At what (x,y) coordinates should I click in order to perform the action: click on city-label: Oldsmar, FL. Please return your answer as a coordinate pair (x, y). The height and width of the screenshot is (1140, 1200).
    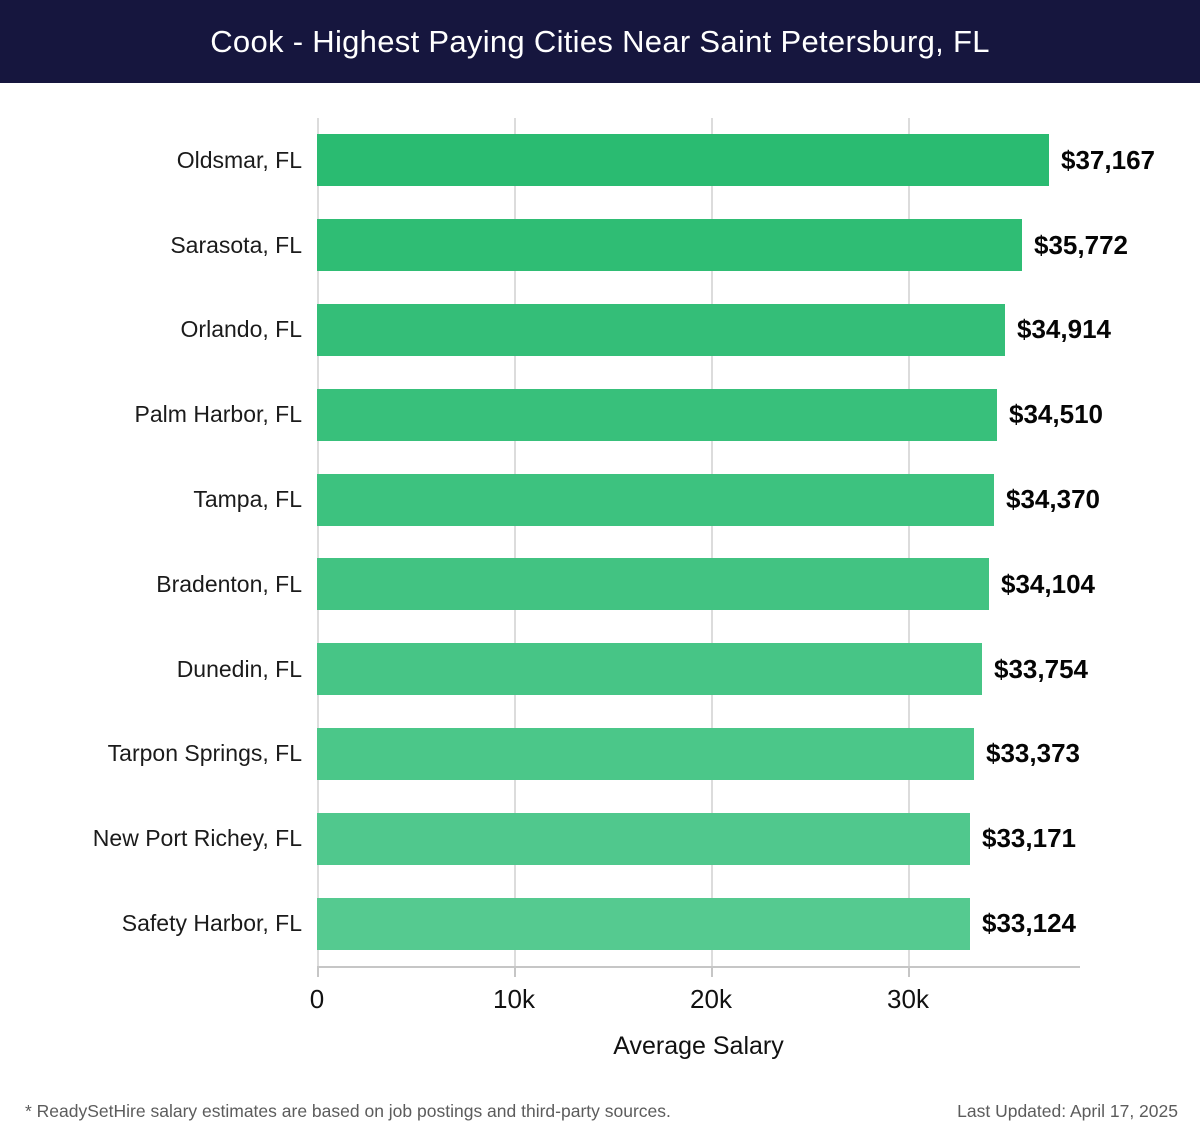
    Looking at the image, I should click on (239, 159).